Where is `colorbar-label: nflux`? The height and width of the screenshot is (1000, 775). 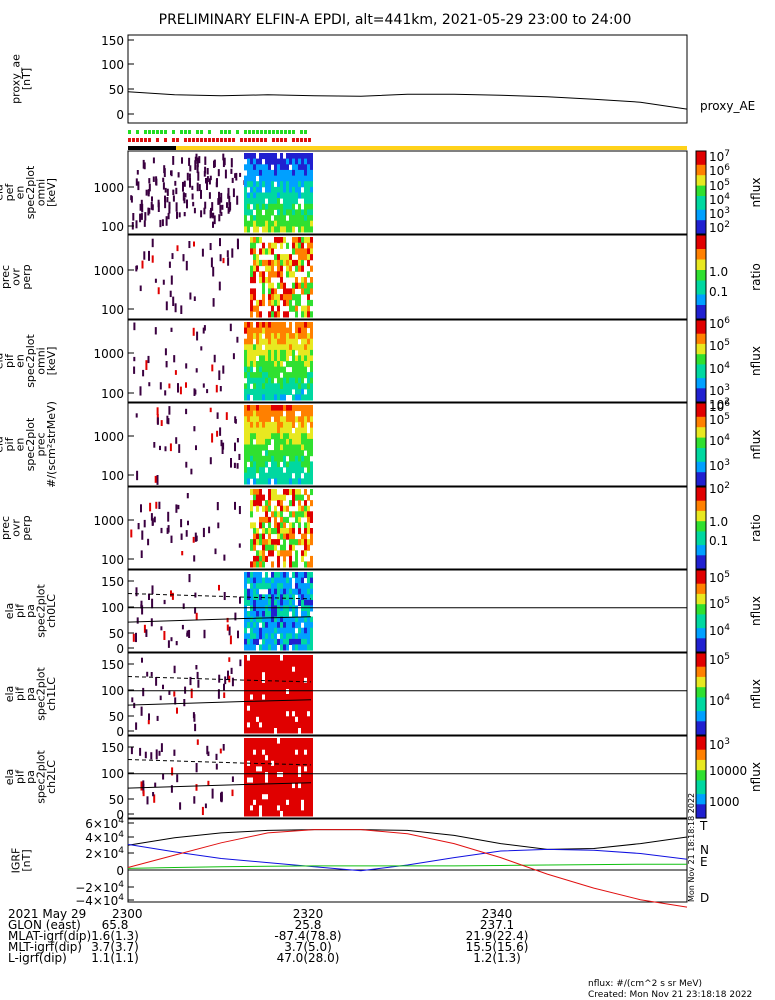
colorbar-label: nflux is located at coordinates (756, 445).